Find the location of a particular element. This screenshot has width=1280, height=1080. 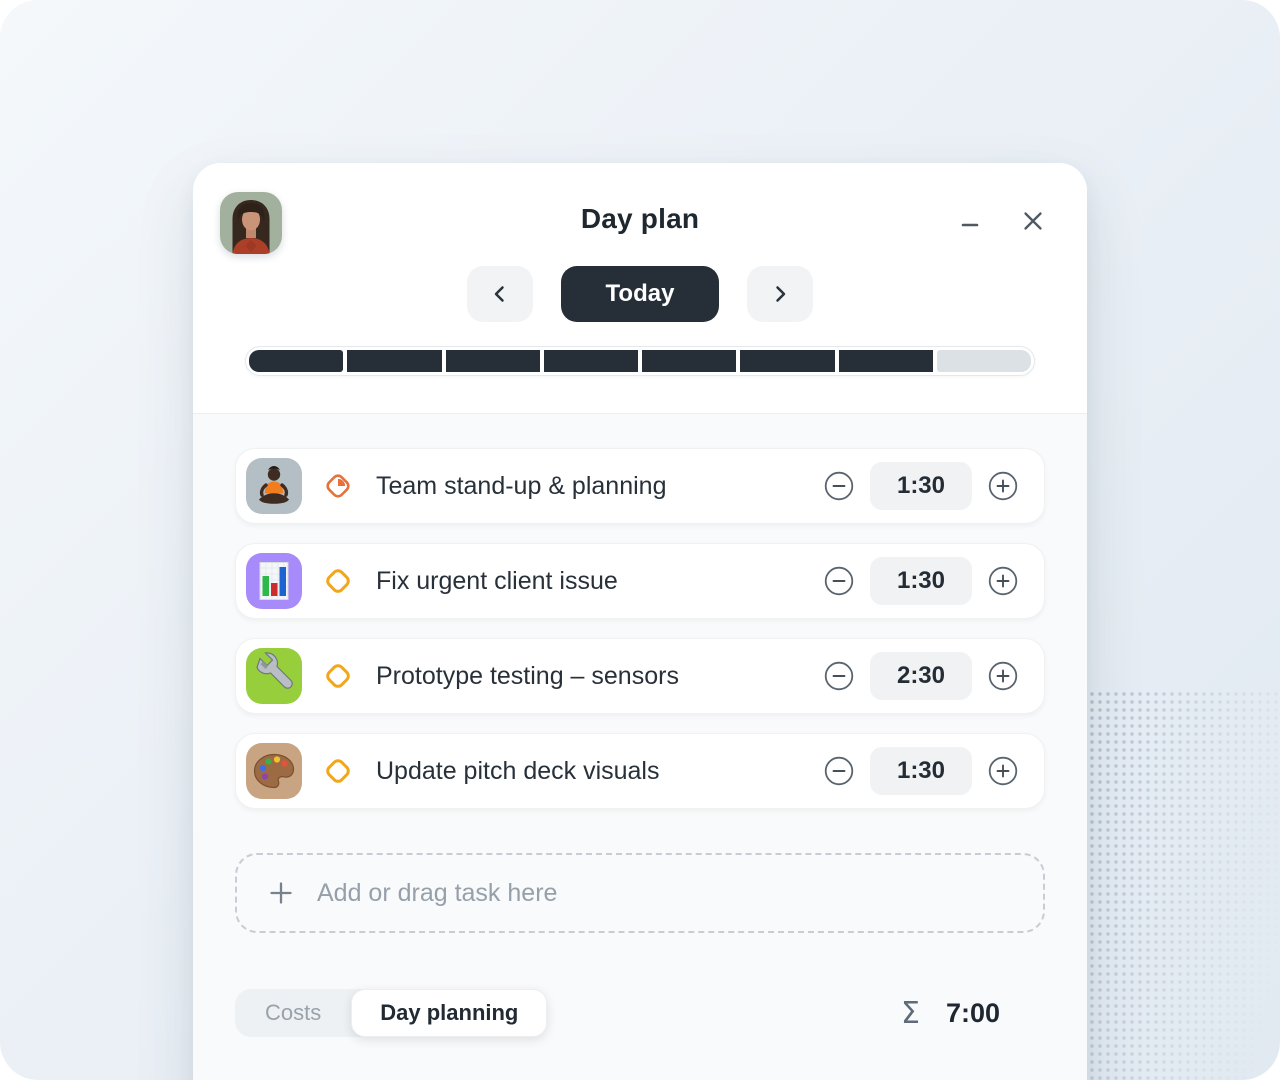

add-task-dropzone: Add or drag task here is located at coordinates (640, 893).